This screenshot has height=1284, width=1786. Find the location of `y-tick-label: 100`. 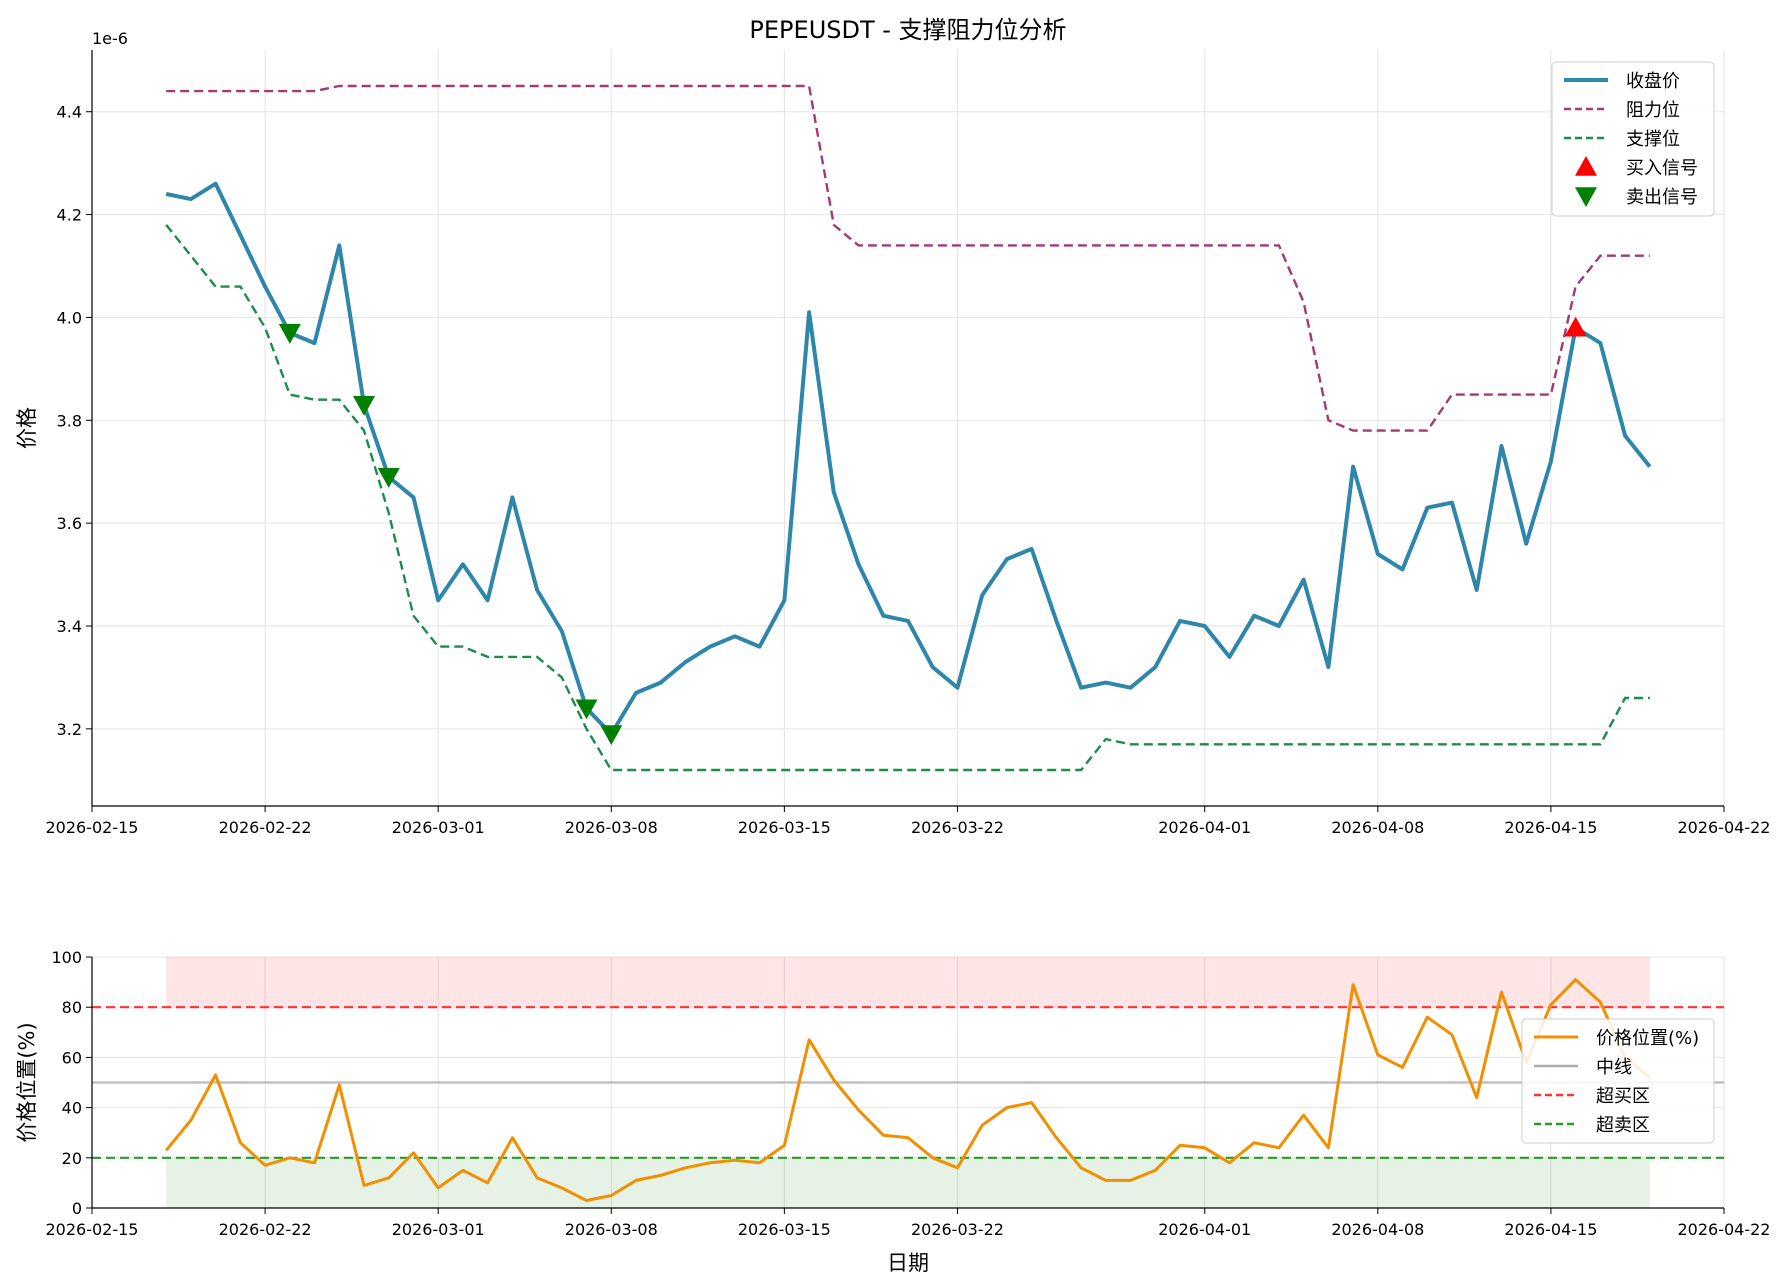

y-tick-label: 100 is located at coordinates (66, 957).